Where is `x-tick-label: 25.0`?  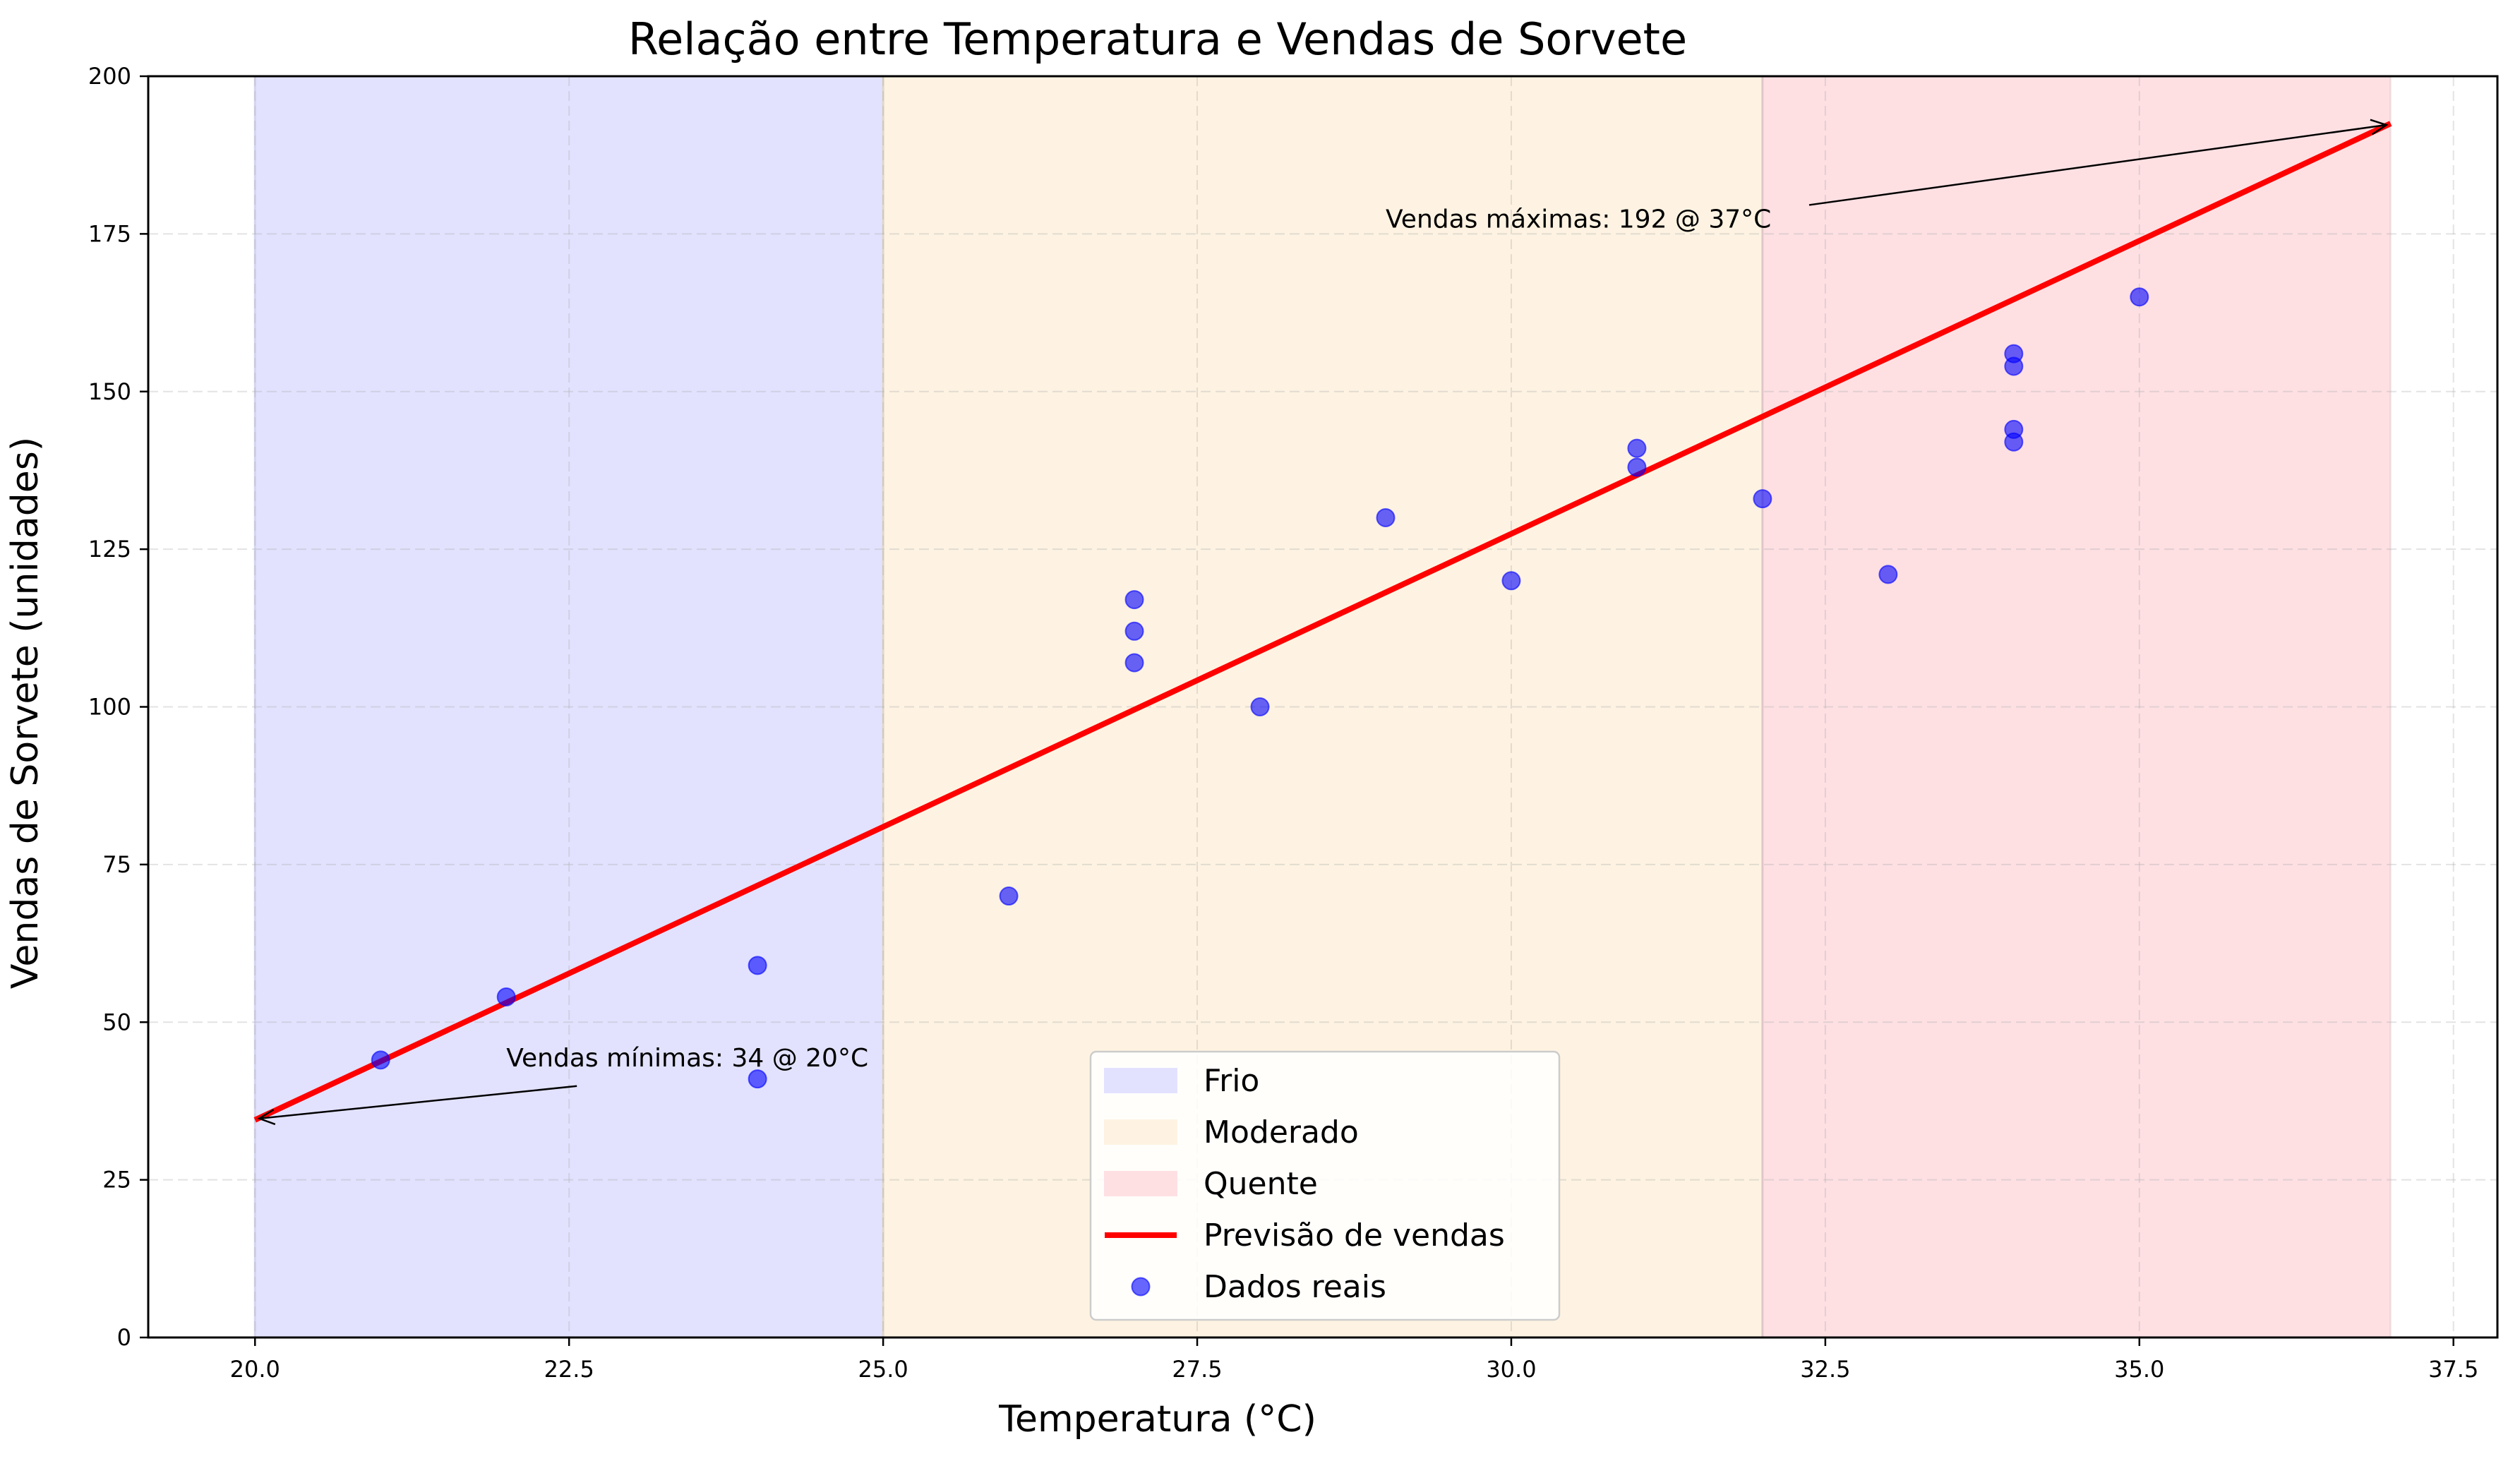 x-tick-label: 25.0 is located at coordinates (883, 1369).